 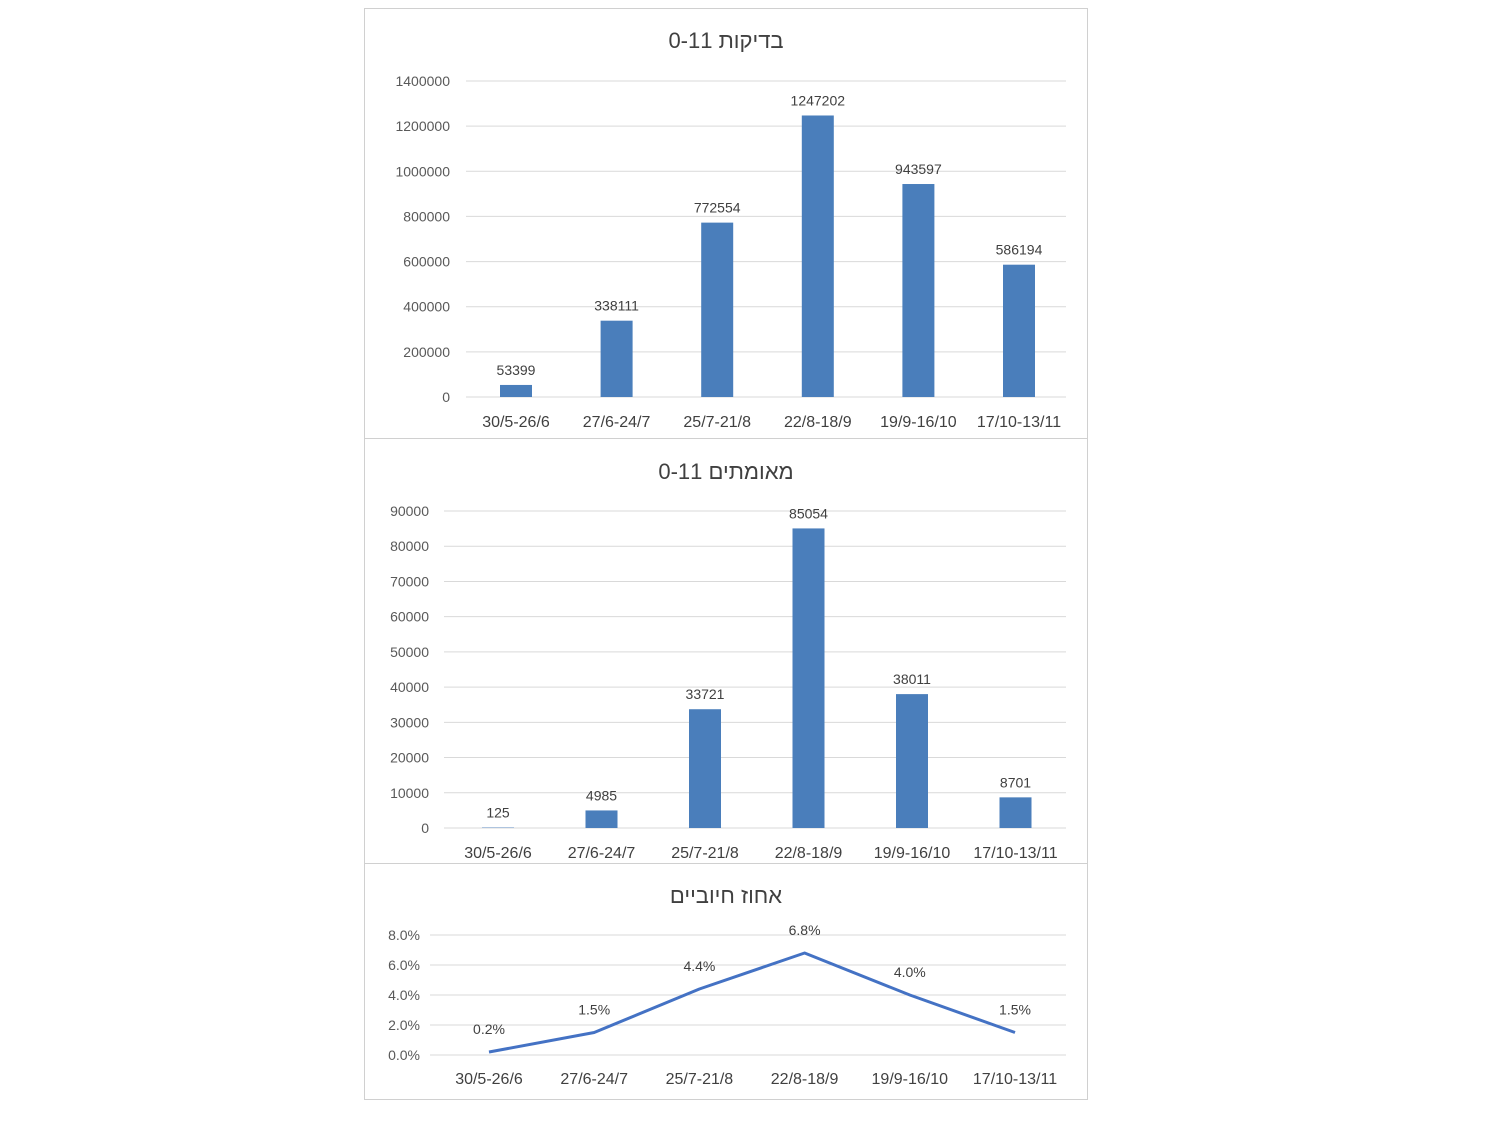 What do you see at coordinates (426, 352) in the screenshot?
I see `y-tick-label: 200000` at bounding box center [426, 352].